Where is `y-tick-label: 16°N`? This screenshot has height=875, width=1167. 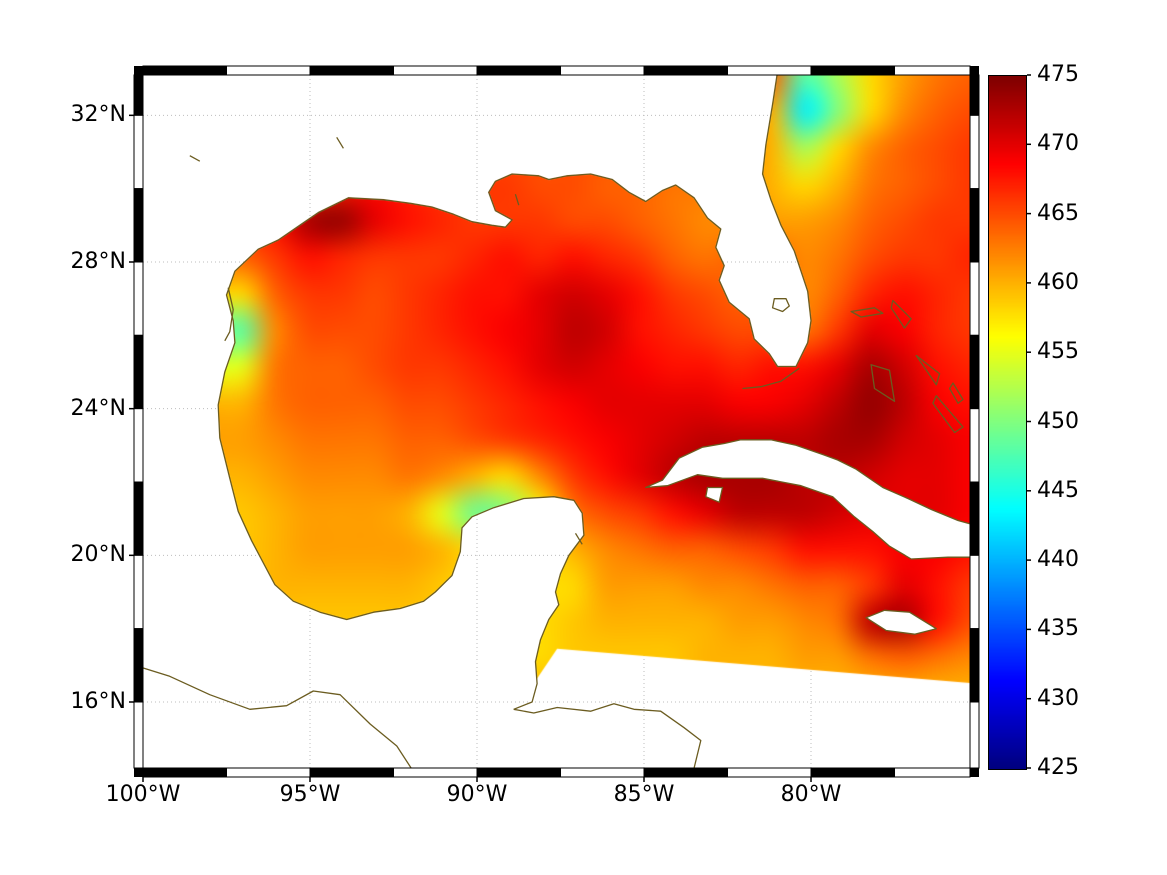
y-tick-label: 16°N is located at coordinates (98, 701).